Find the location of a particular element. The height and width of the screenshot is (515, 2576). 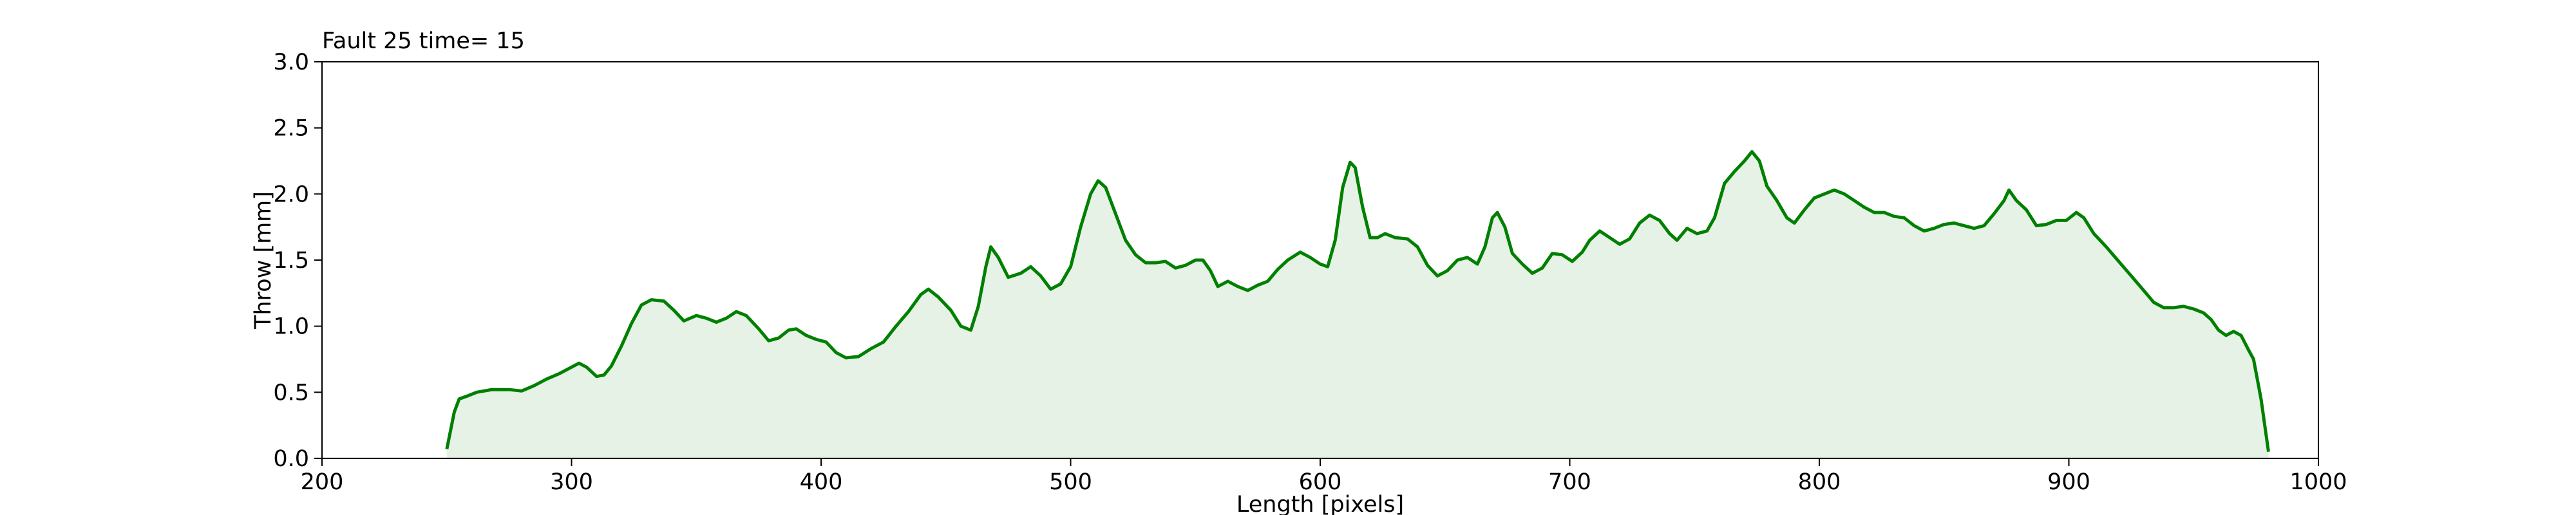

y-tick-label: 2.0 is located at coordinates (291, 194).